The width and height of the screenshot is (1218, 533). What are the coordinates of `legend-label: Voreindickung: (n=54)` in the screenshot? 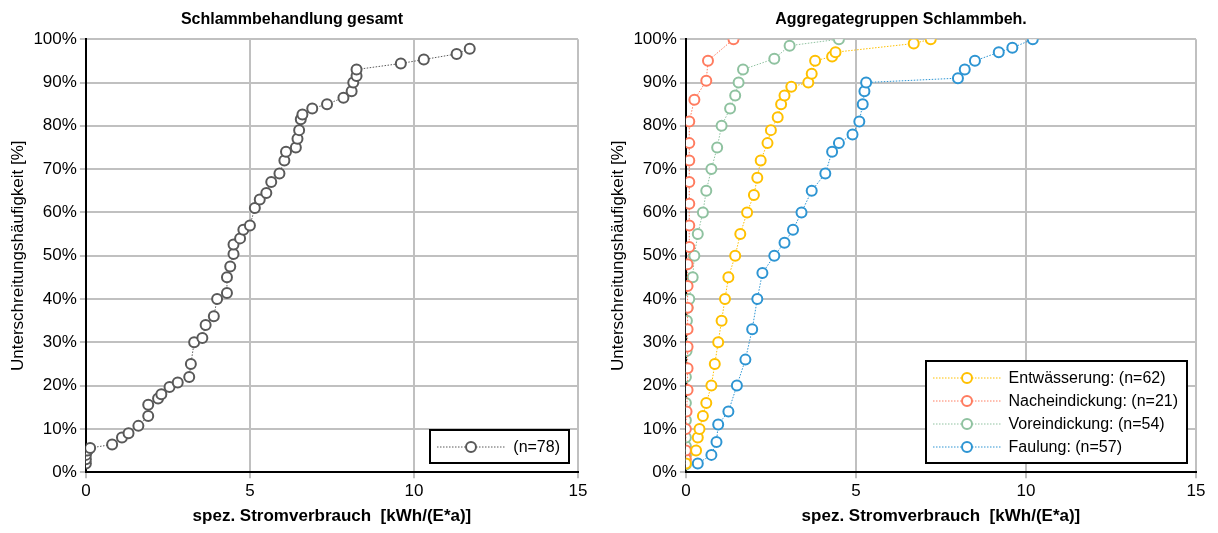 It's located at (1086, 424).